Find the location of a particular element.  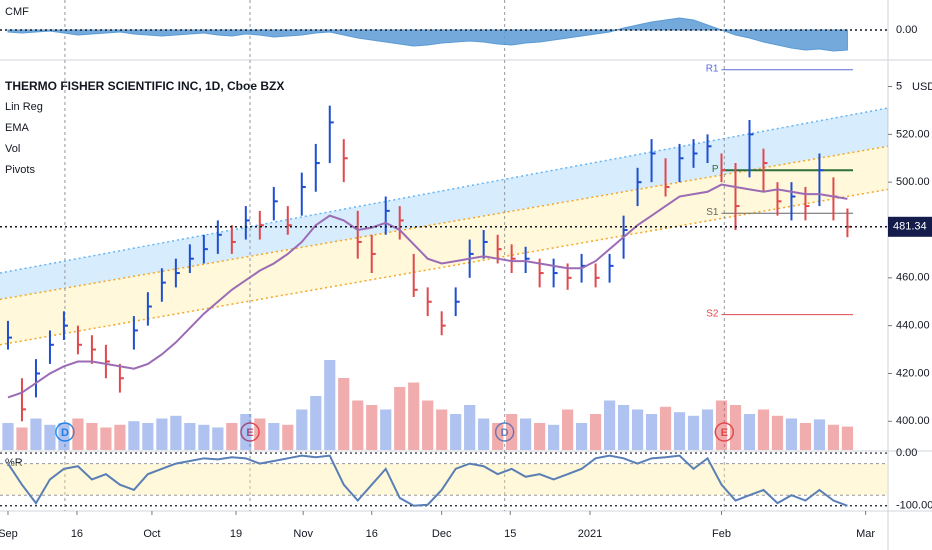

y-tick-label: 440.00 is located at coordinates (913, 326).